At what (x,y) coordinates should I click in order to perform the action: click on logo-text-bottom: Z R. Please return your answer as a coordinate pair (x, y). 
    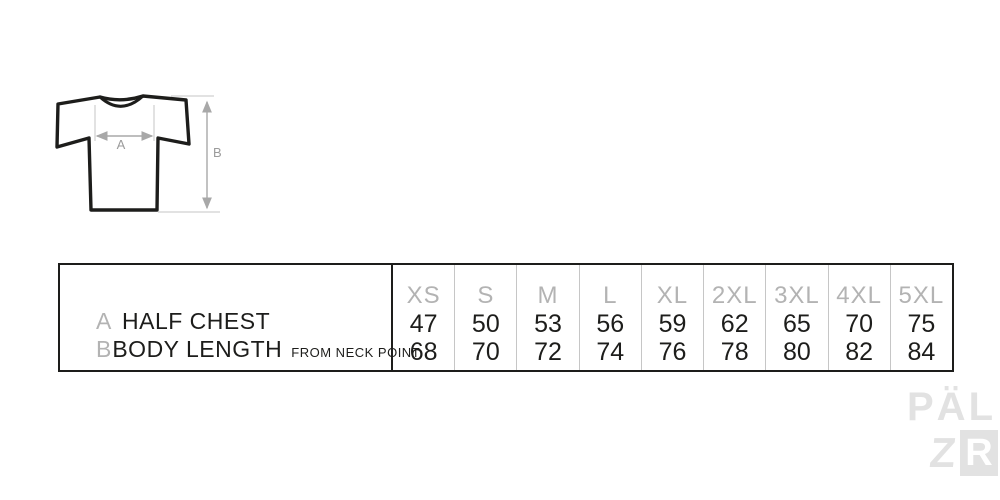
    Looking at the image, I should click on (952, 452).